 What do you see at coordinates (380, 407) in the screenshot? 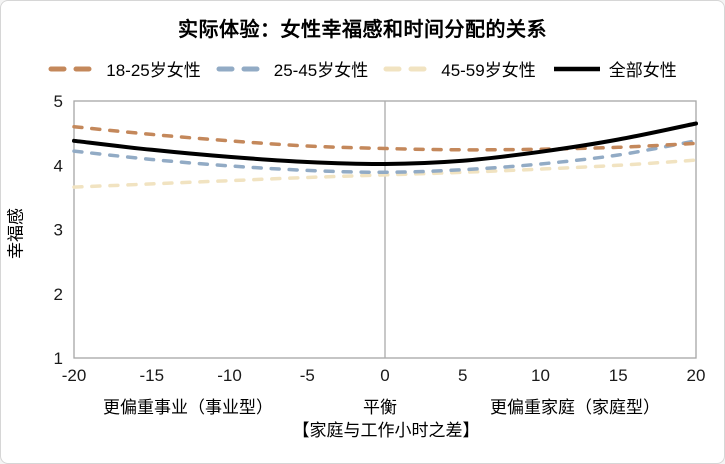
I see `x-zone-label-balance: 平衡` at bounding box center [380, 407].